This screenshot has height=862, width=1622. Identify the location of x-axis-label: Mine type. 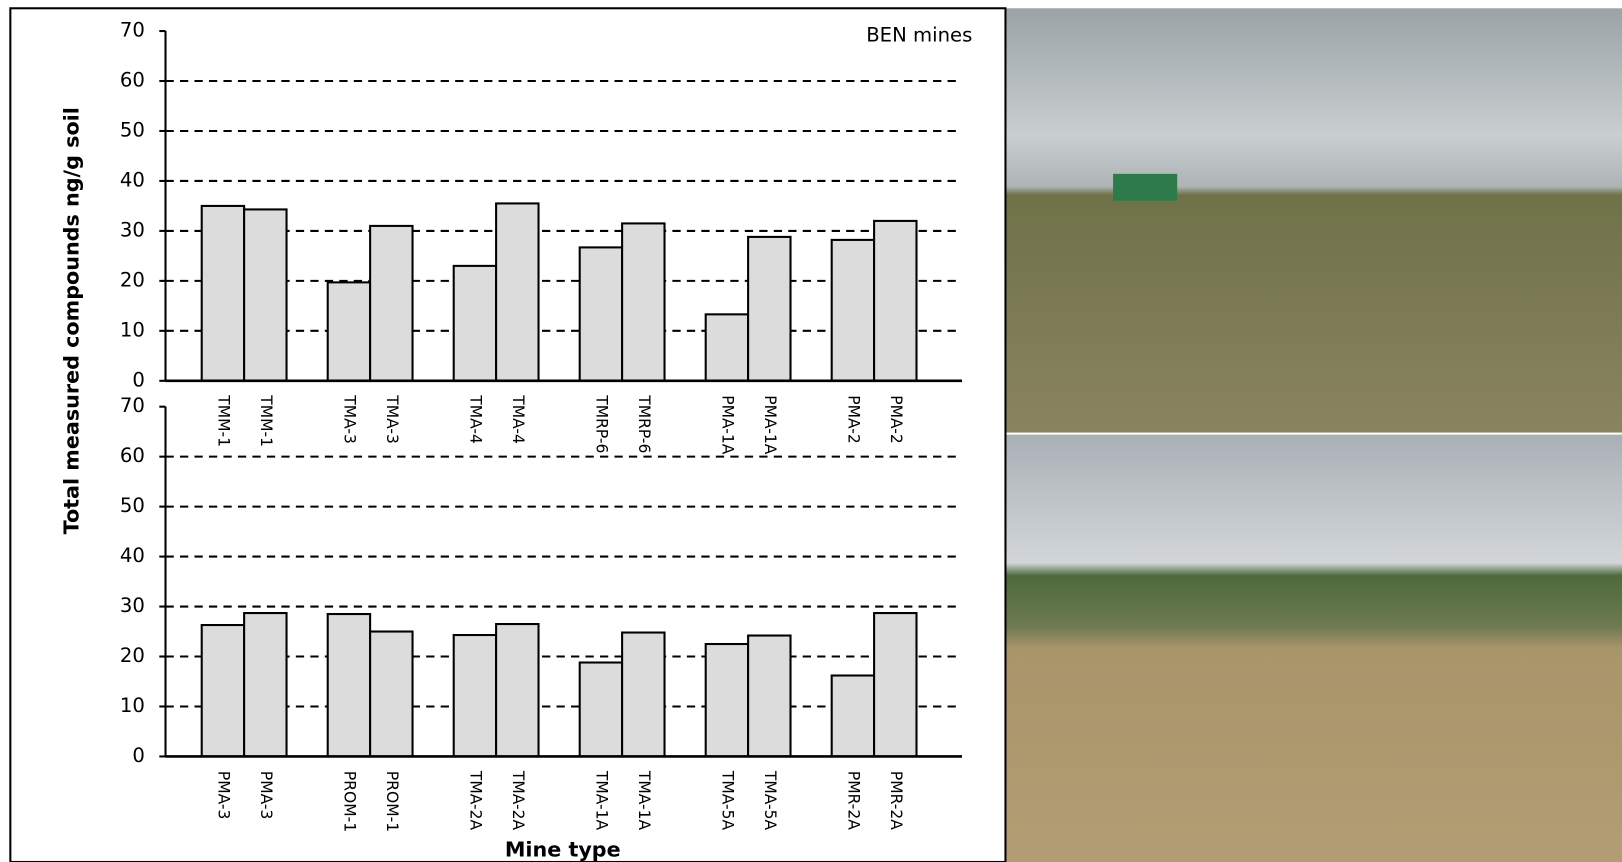
(563, 850).